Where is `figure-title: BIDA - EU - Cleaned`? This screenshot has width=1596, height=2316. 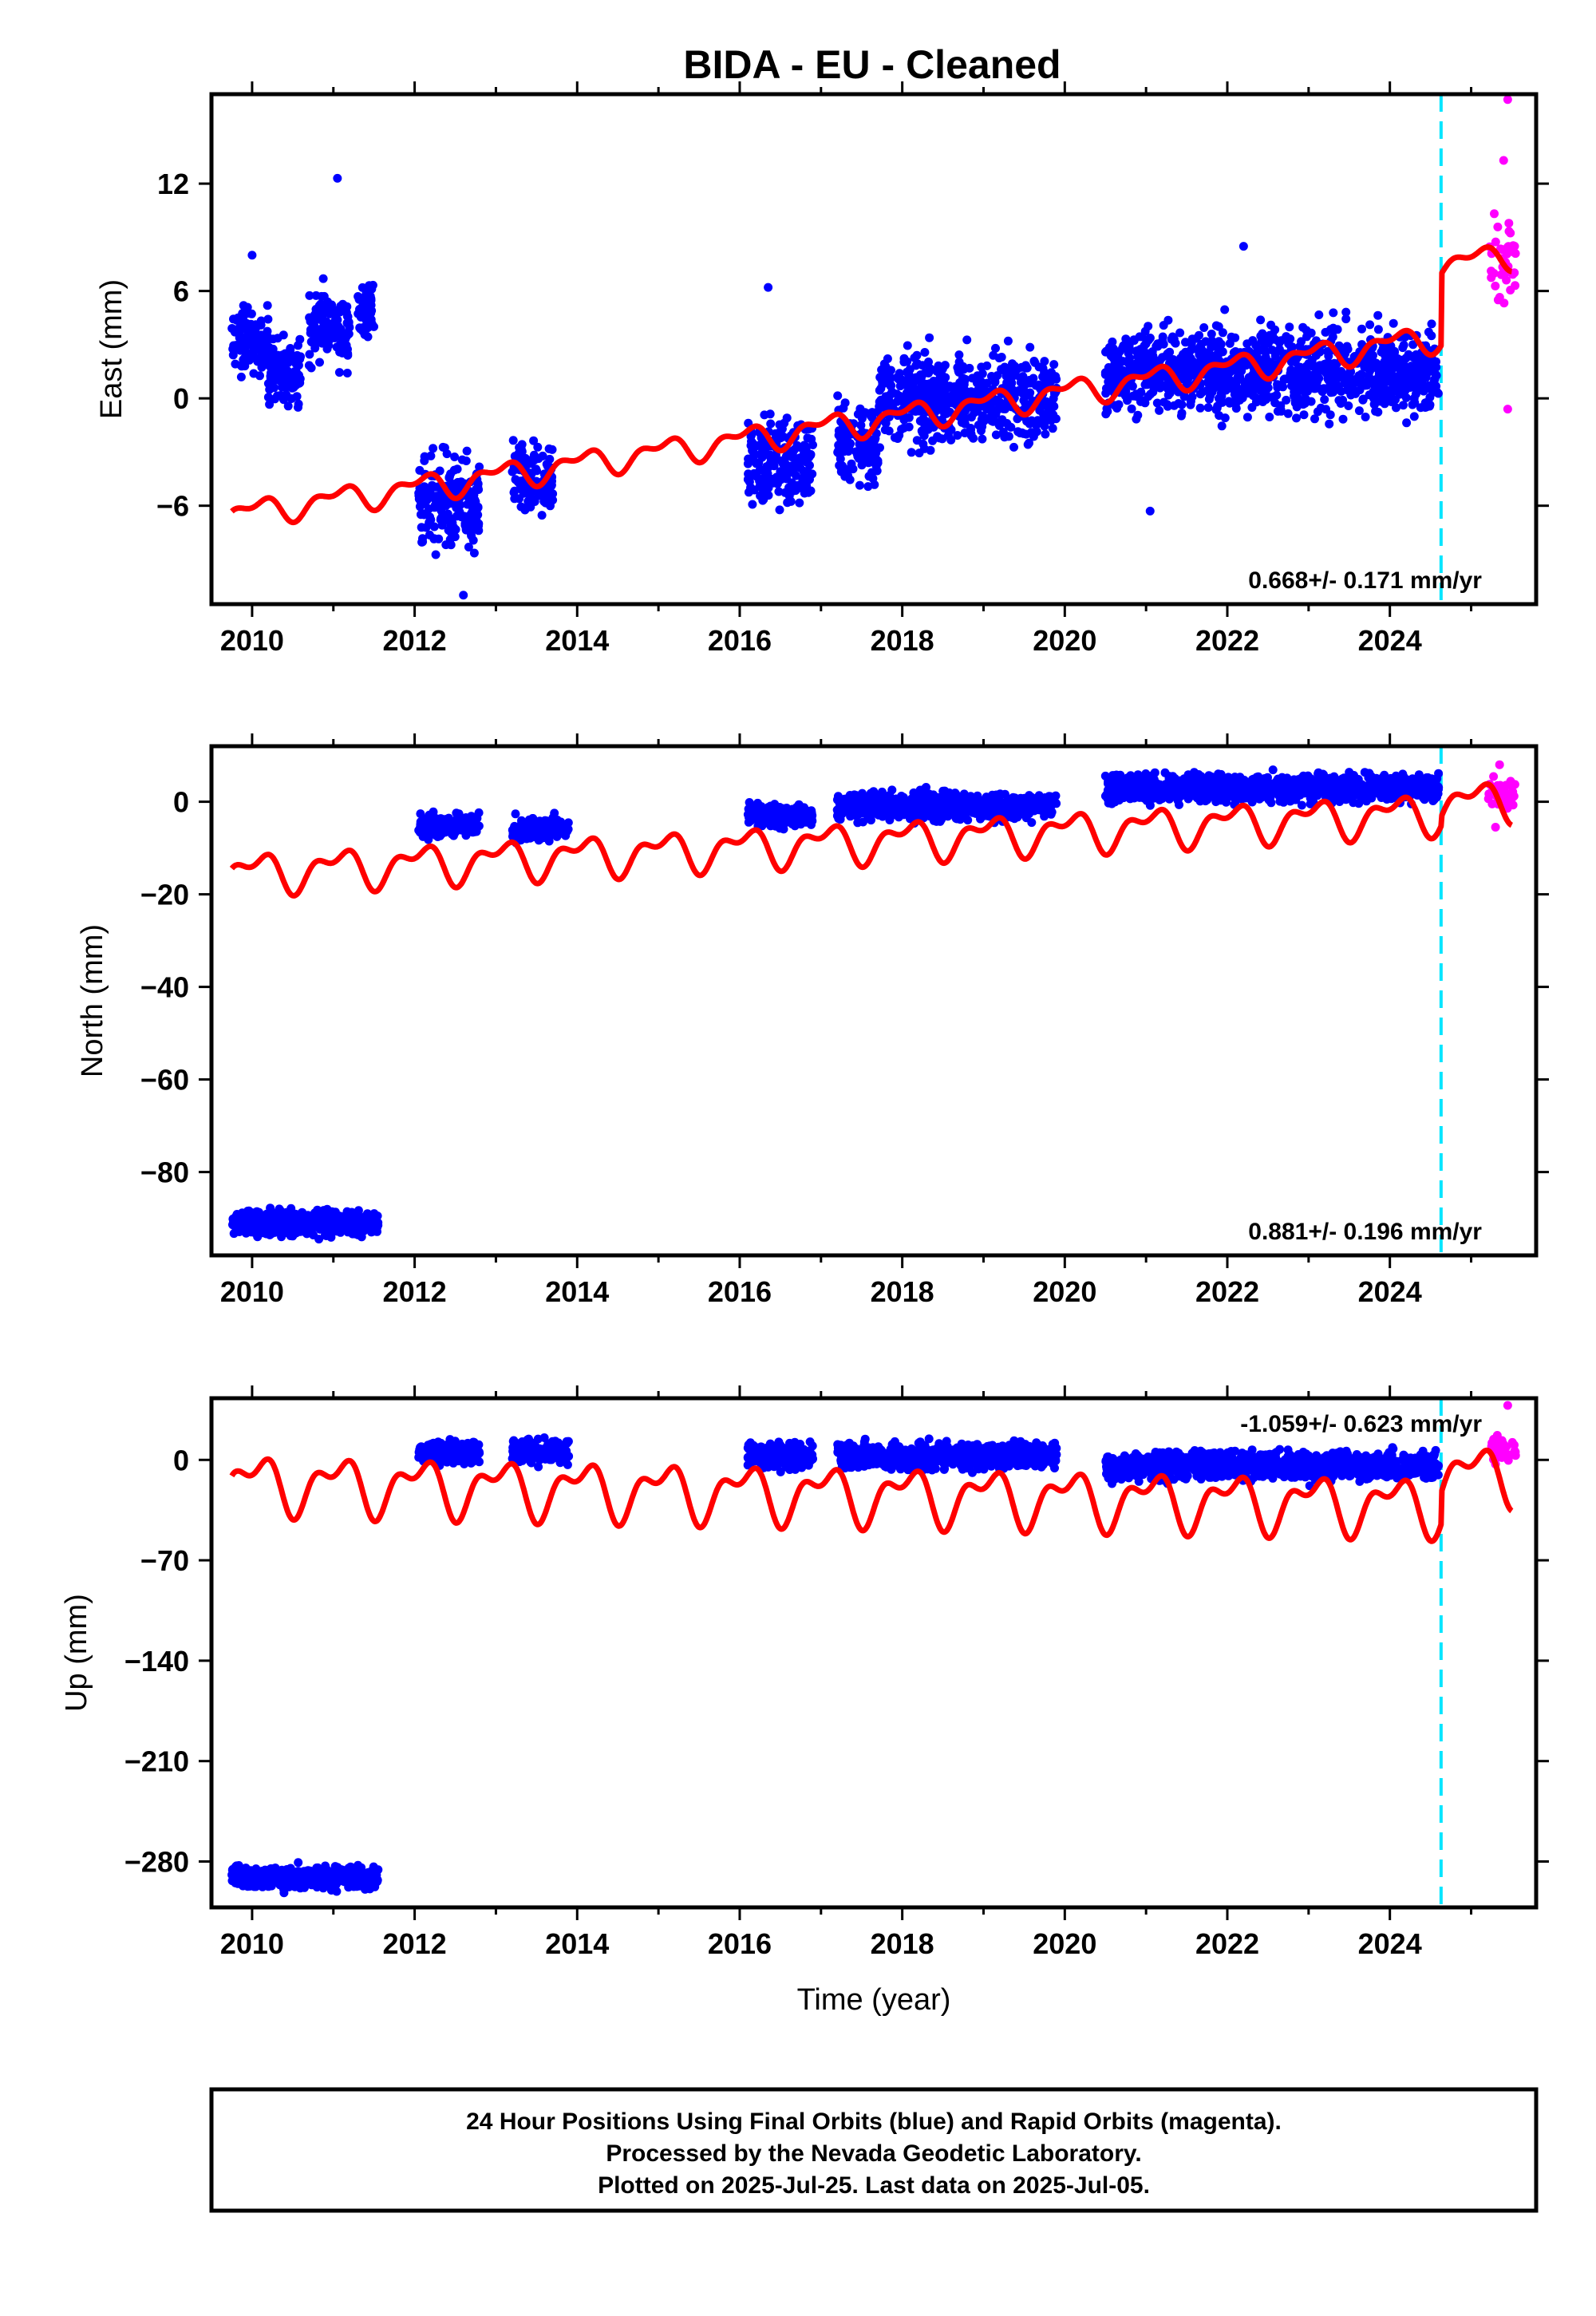
figure-title: BIDA - EU - Cleaned is located at coordinates (872, 64).